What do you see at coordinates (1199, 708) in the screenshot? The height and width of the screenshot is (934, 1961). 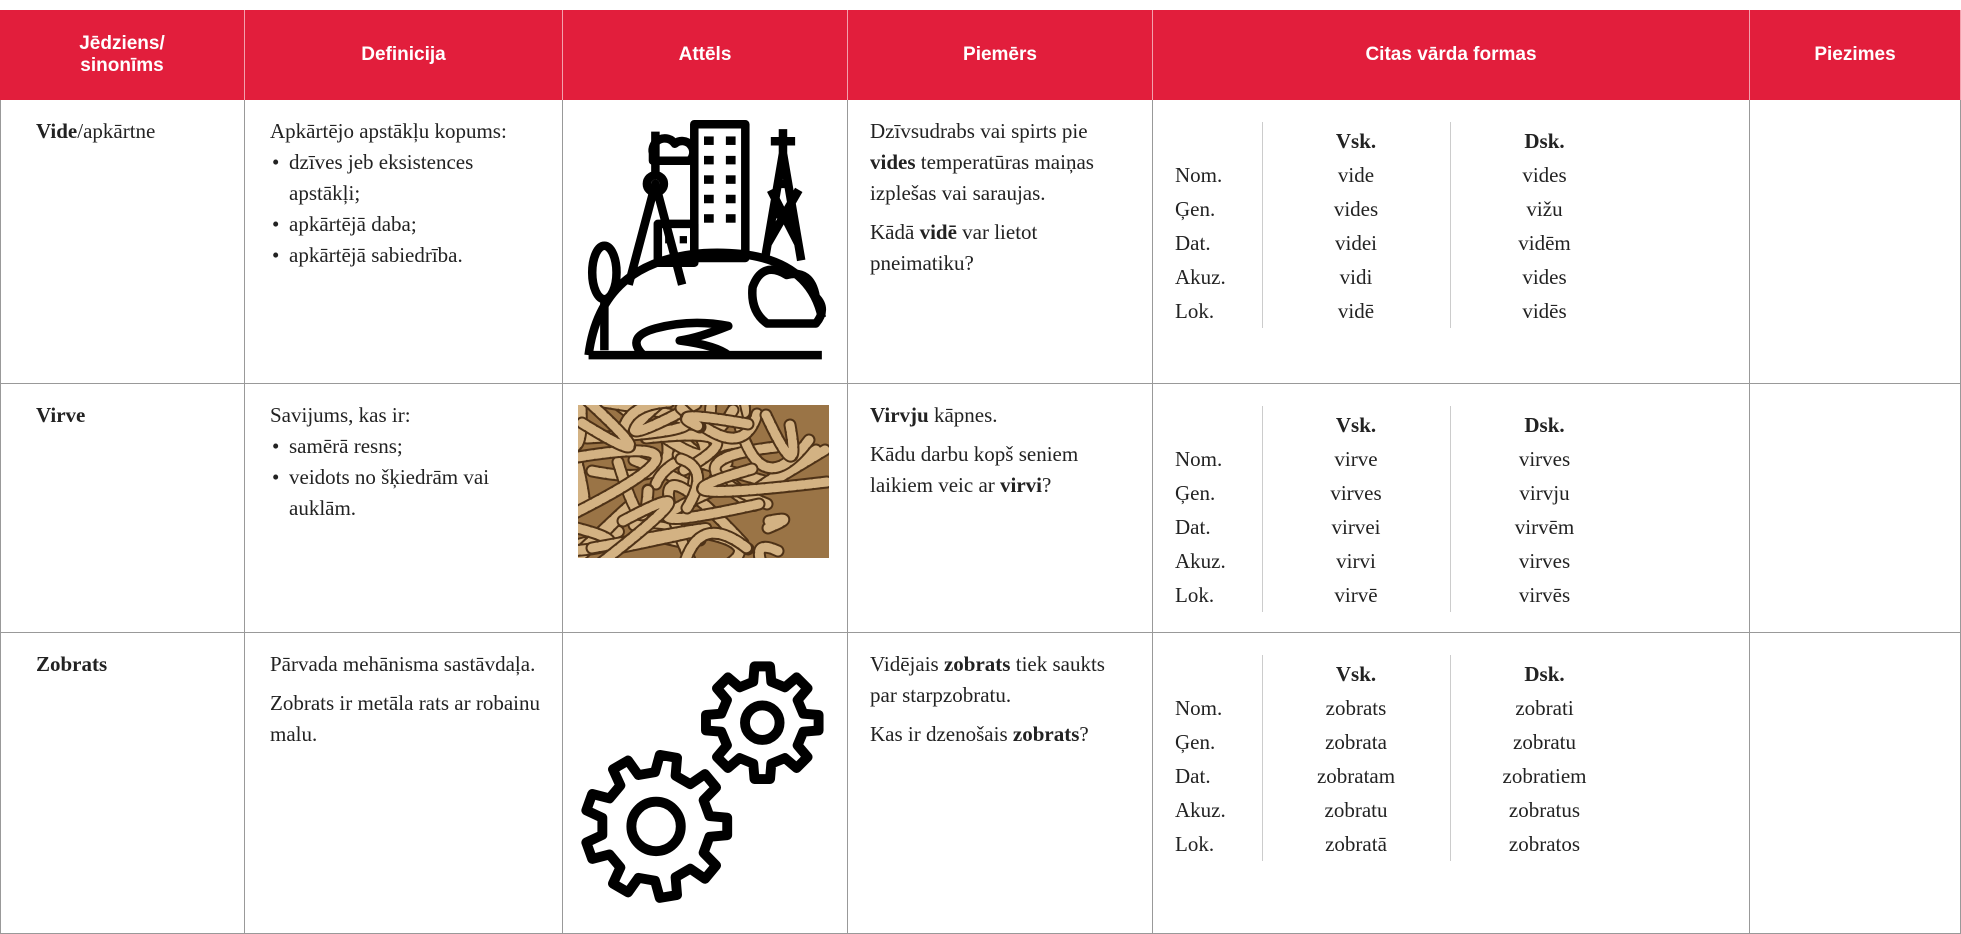 I see `case-label: Nom.` at bounding box center [1199, 708].